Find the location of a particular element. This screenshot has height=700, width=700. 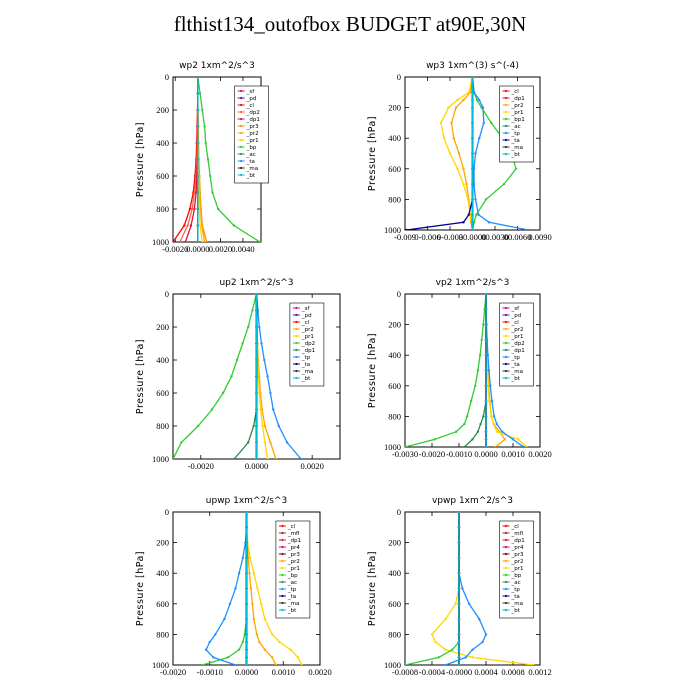

series-line-dp2 is located at coordinates (446, 370).